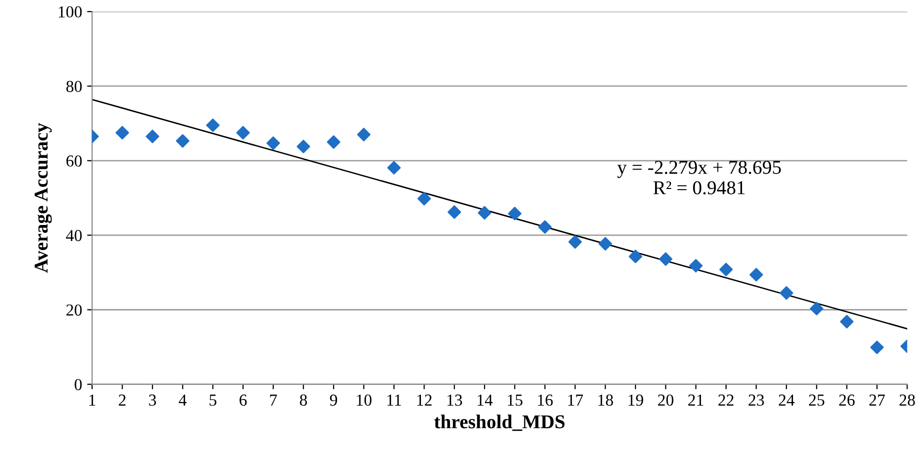 The image size is (921, 463). Describe the element at coordinates (364, 400) in the screenshot. I see `x-tick-label: 10` at that location.